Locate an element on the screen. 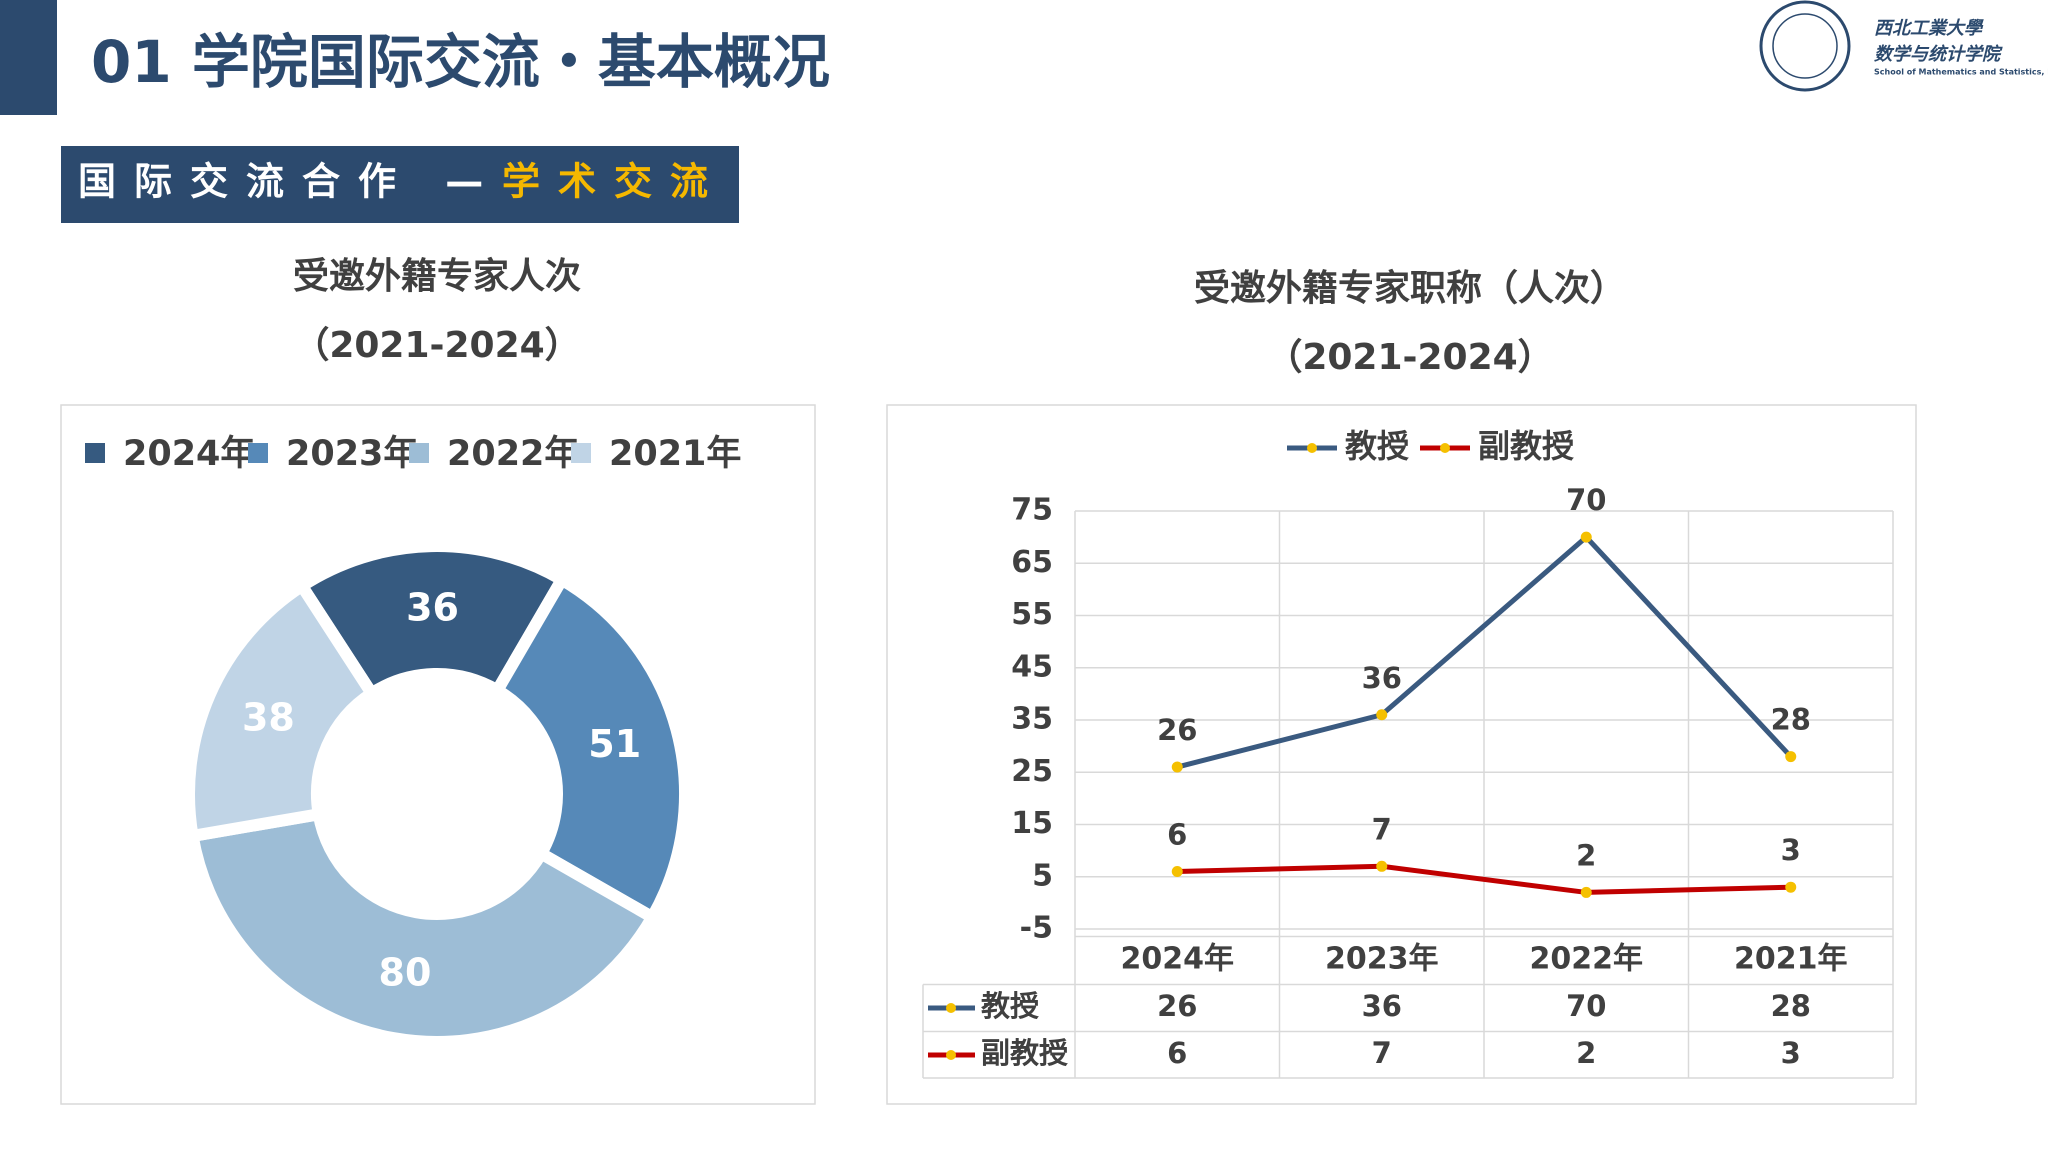 This screenshot has width=2048, height=1152. table-cell: 3 is located at coordinates (1791, 1053).